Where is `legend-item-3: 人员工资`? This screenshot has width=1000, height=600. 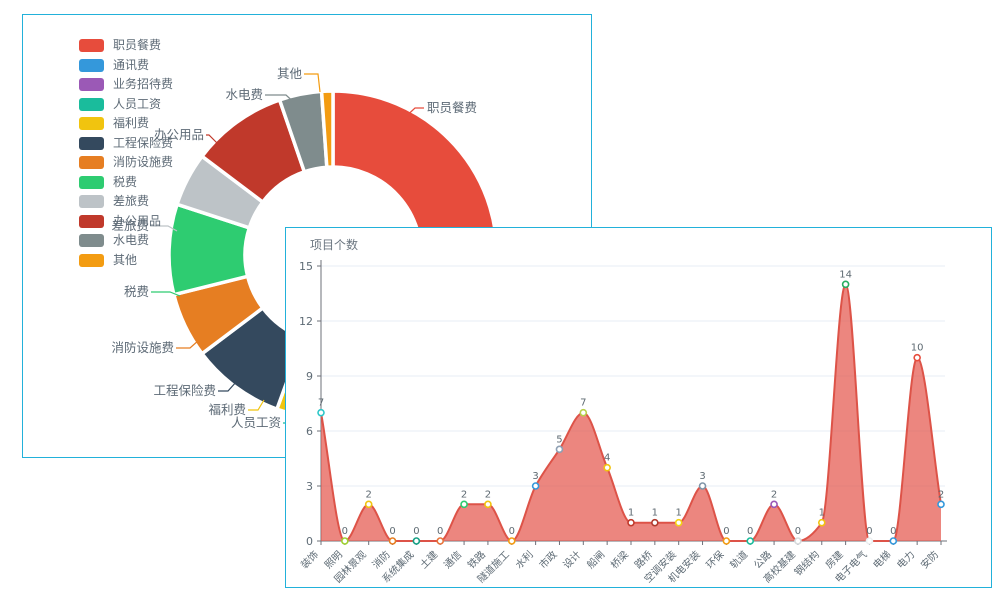
legend-item-3: 人员工资 is located at coordinates (126, 103).